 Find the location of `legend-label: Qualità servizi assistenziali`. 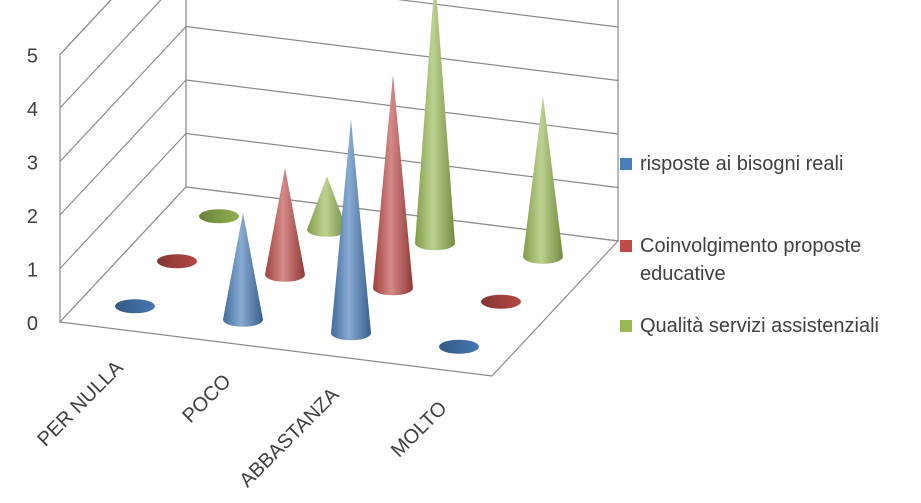

legend-label: Qualità servizi assistenziali is located at coordinates (759, 326).